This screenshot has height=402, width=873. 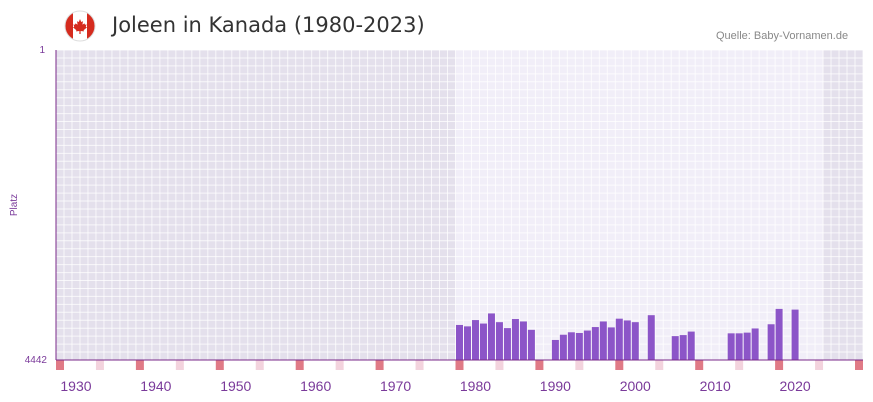 I want to click on bar-1995, so click(x=595, y=343).